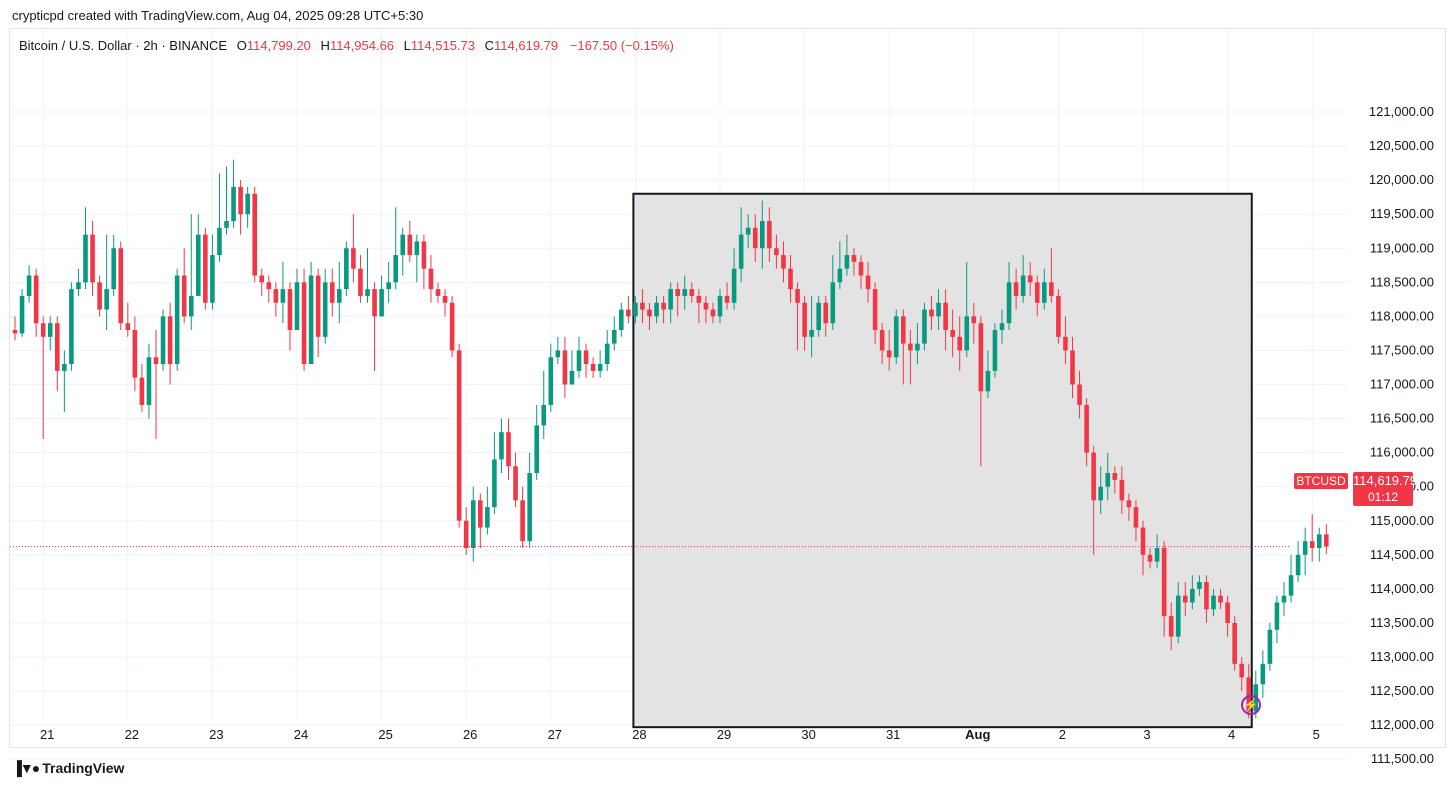 The image size is (1456, 786). I want to click on x-tick-label-5: 26, so click(470, 734).